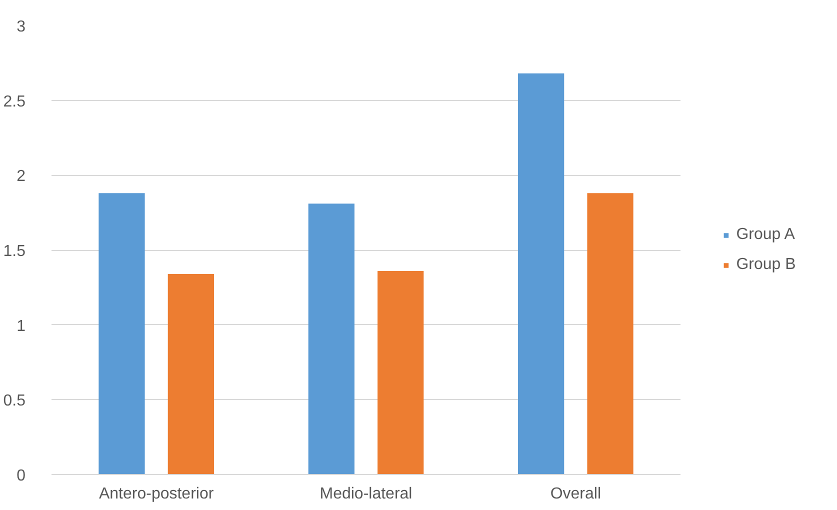 The image size is (837, 510). What do you see at coordinates (576, 494) in the screenshot?
I see `x-tick-label: Overall` at bounding box center [576, 494].